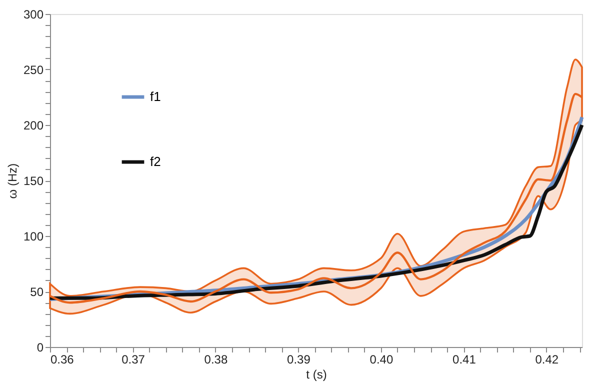  What do you see at coordinates (33, 237) in the screenshot?
I see `y-tick-label: 100` at bounding box center [33, 237].